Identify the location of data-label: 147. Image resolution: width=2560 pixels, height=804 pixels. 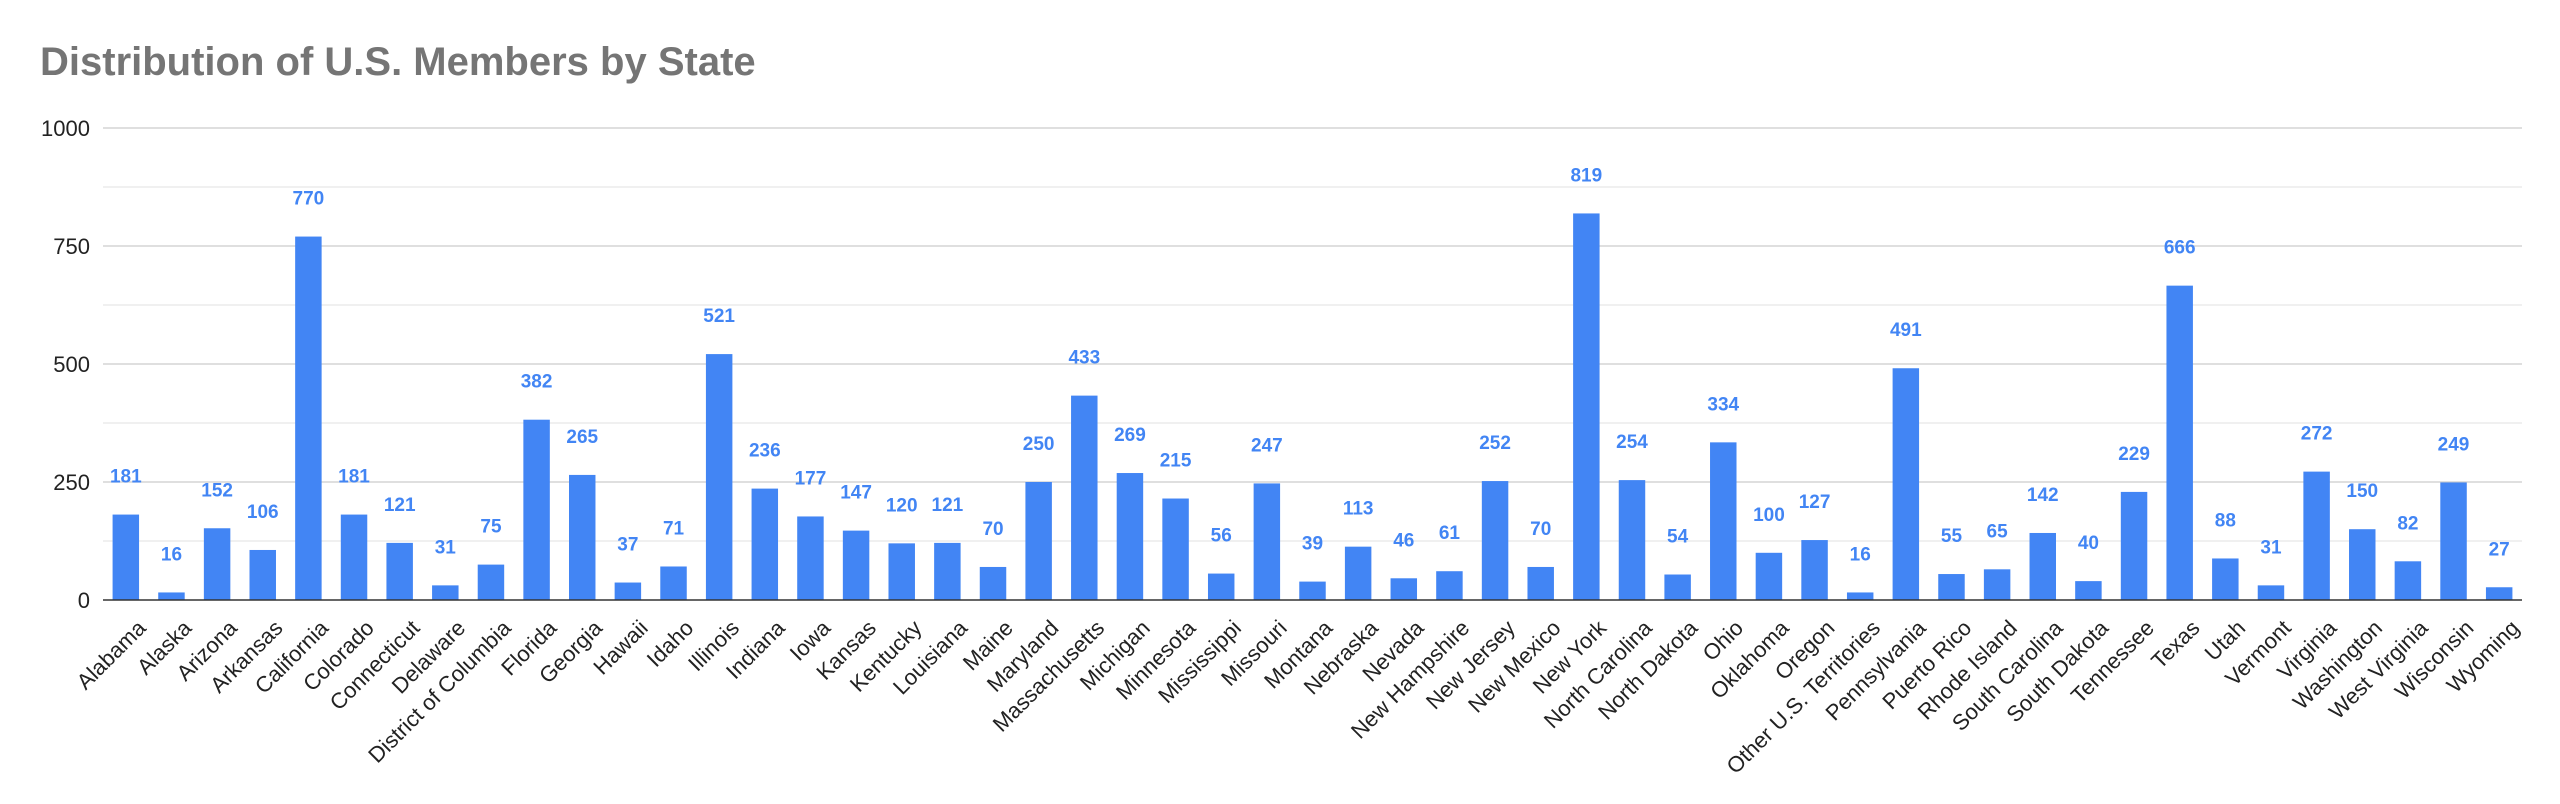
(856, 493).